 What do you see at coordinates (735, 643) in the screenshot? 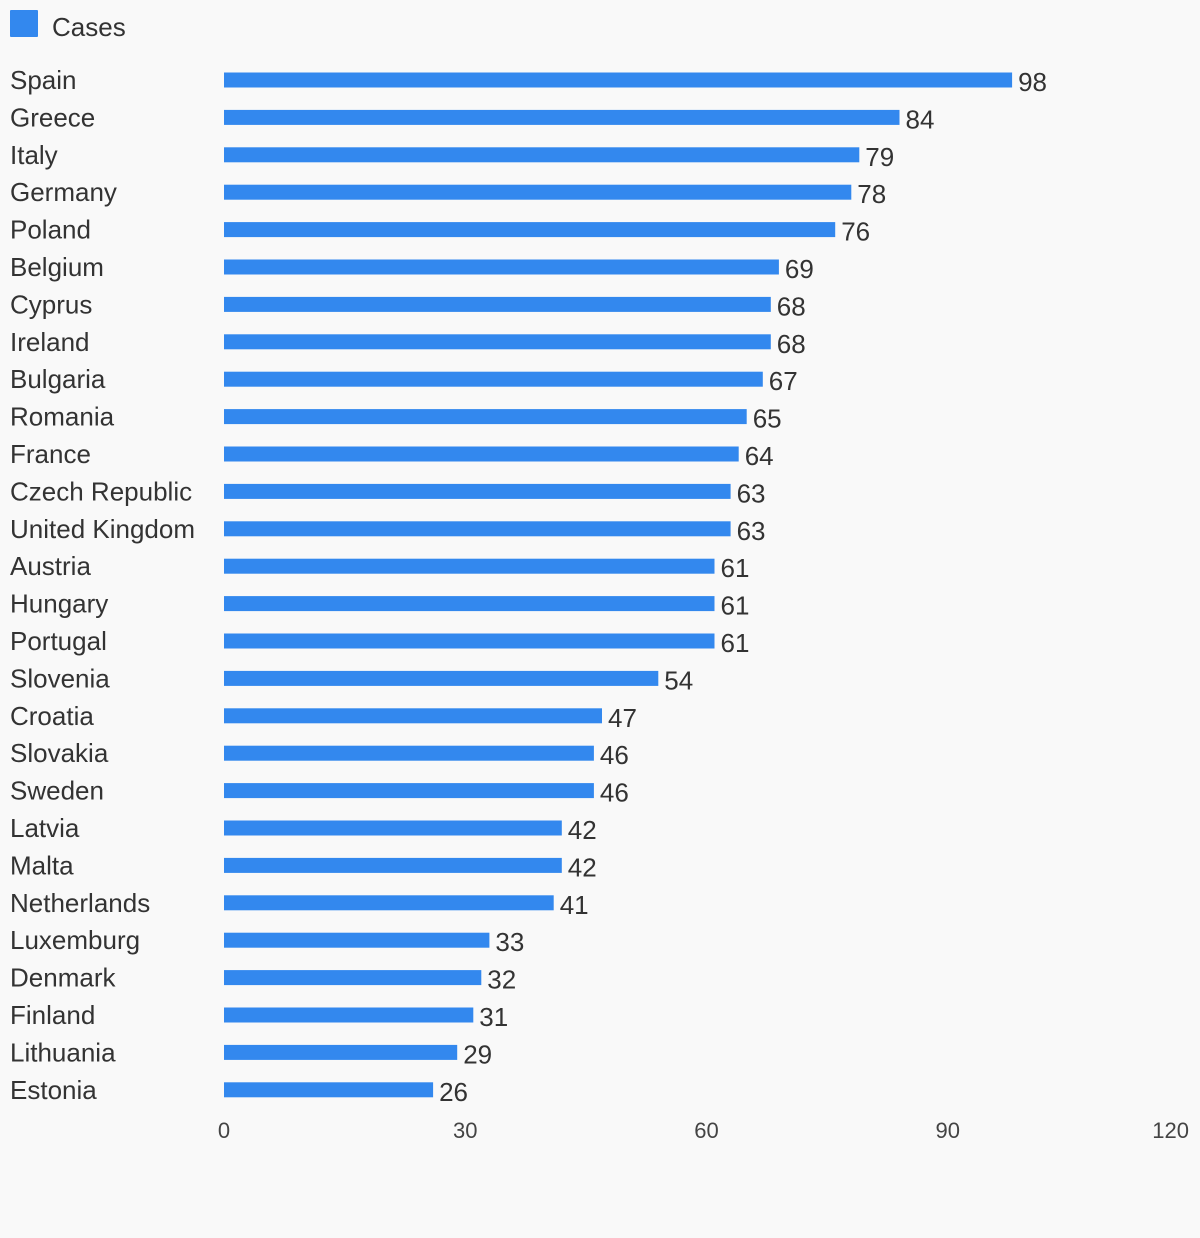
I see `value-label-portugal: 61` at bounding box center [735, 643].